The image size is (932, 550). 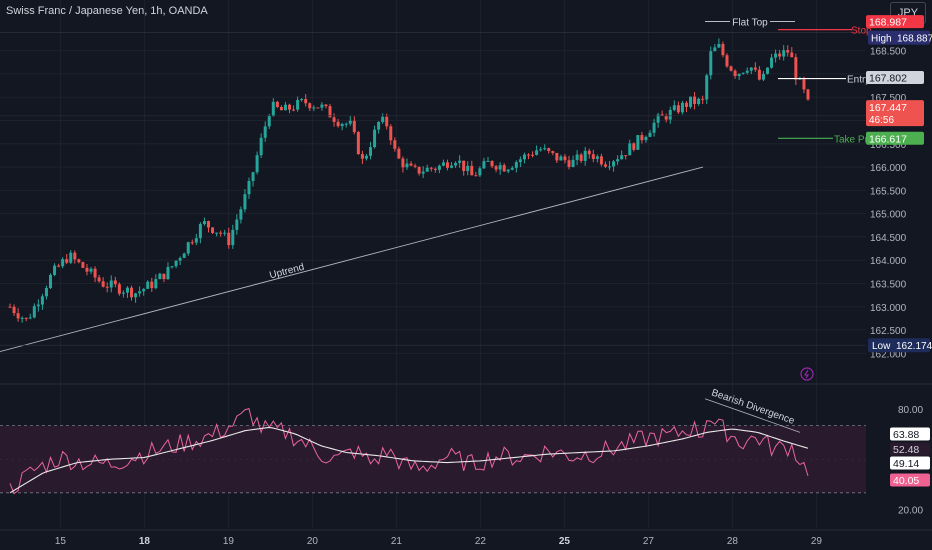 I want to click on uptrend-label: Uptrend, so click(x=286, y=272).